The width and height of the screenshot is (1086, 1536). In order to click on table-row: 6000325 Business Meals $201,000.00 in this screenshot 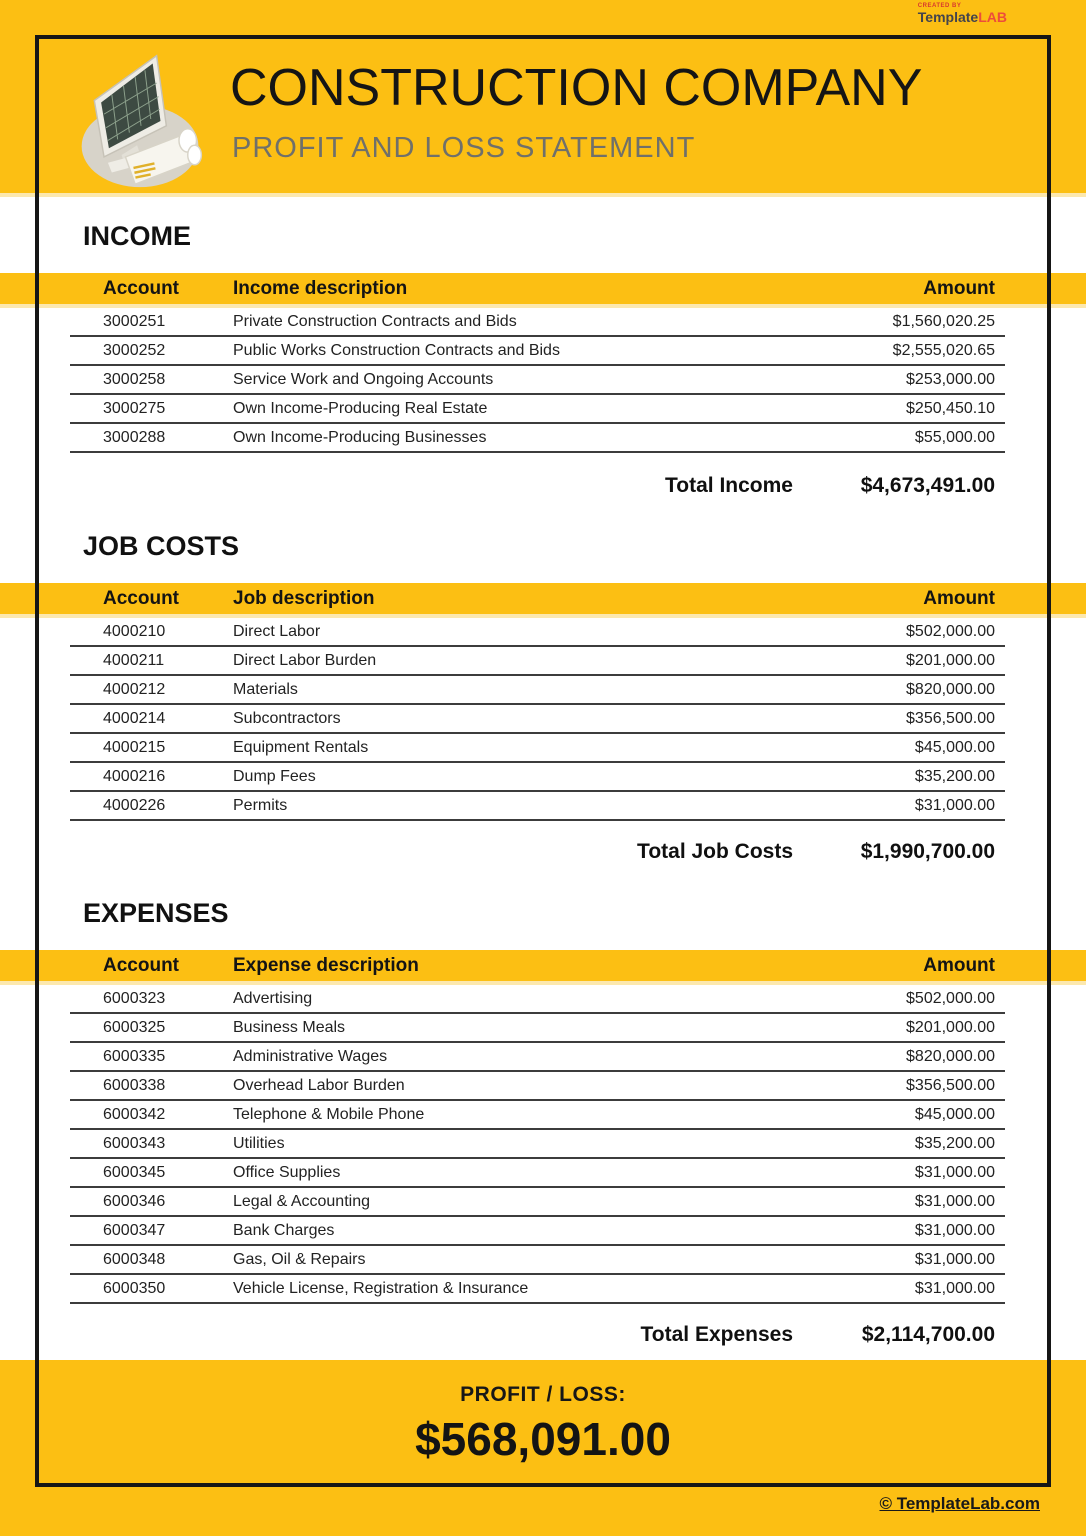, I will do `click(537, 1028)`.